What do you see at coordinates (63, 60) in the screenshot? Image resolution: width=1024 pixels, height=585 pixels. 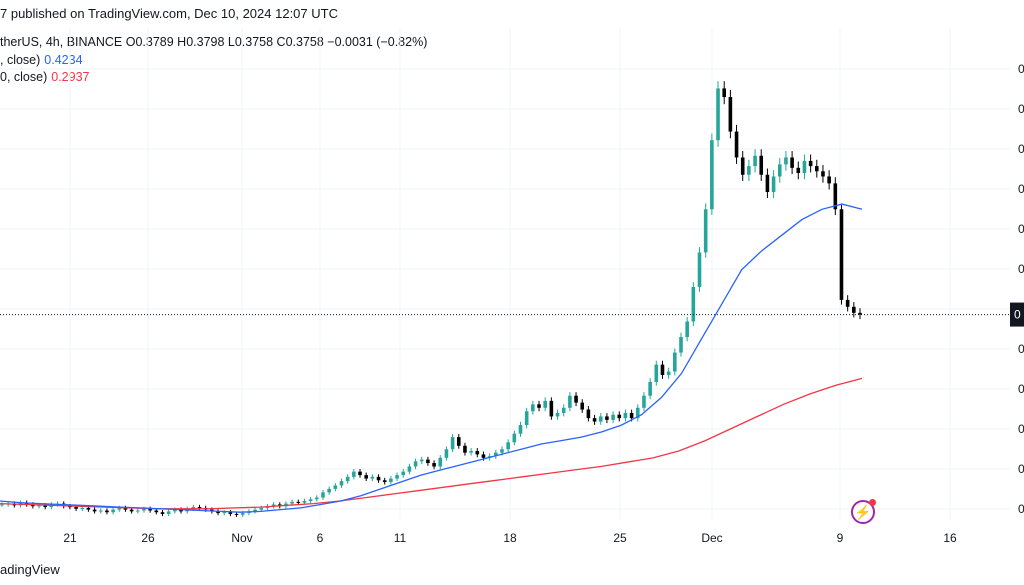 I see `ma-fast-value: 0.4234` at bounding box center [63, 60].